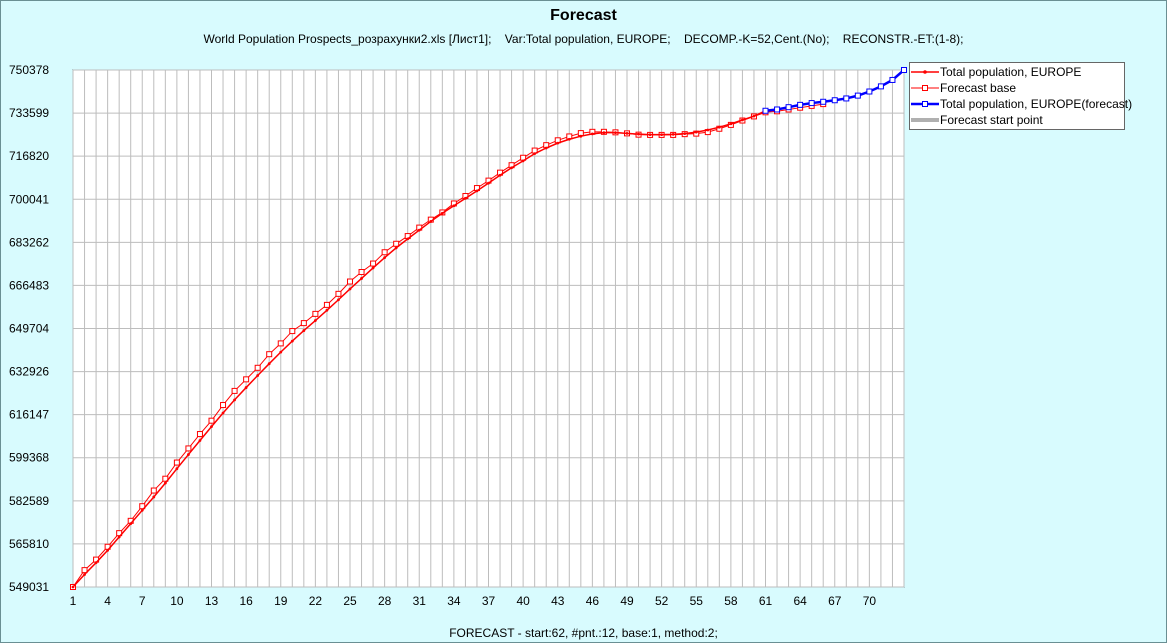 This screenshot has height=643, width=1167. What do you see at coordinates (73, 601) in the screenshot?
I see `x-tick-label: 1` at bounding box center [73, 601].